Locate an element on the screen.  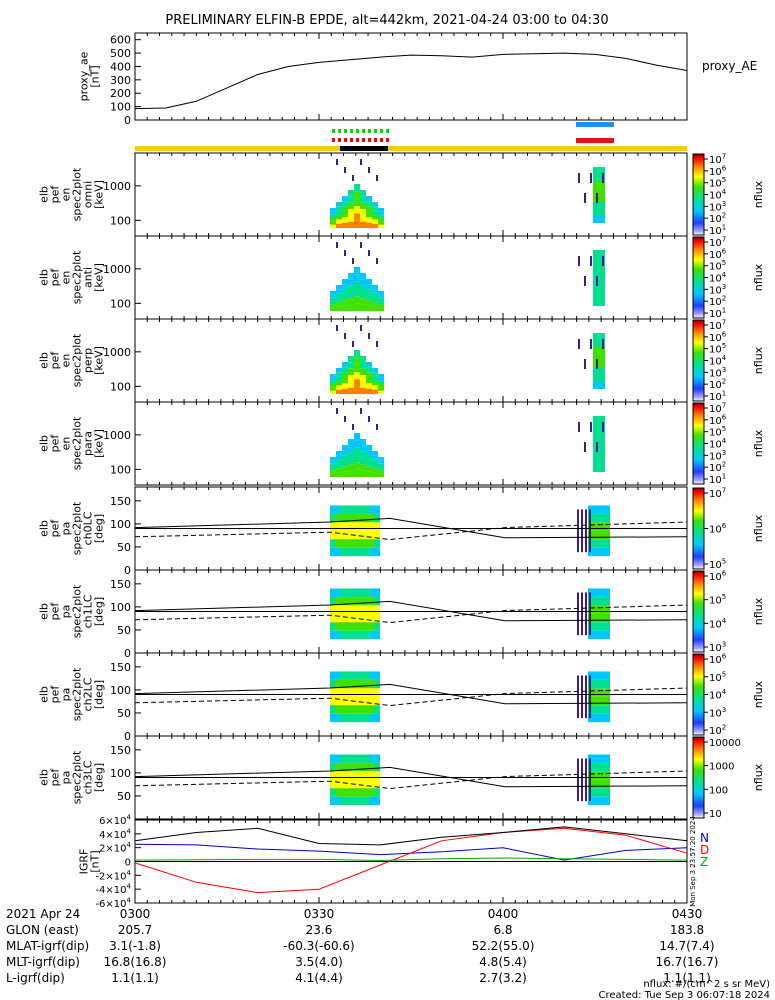
colorbar is located at coordinates (698, 777).